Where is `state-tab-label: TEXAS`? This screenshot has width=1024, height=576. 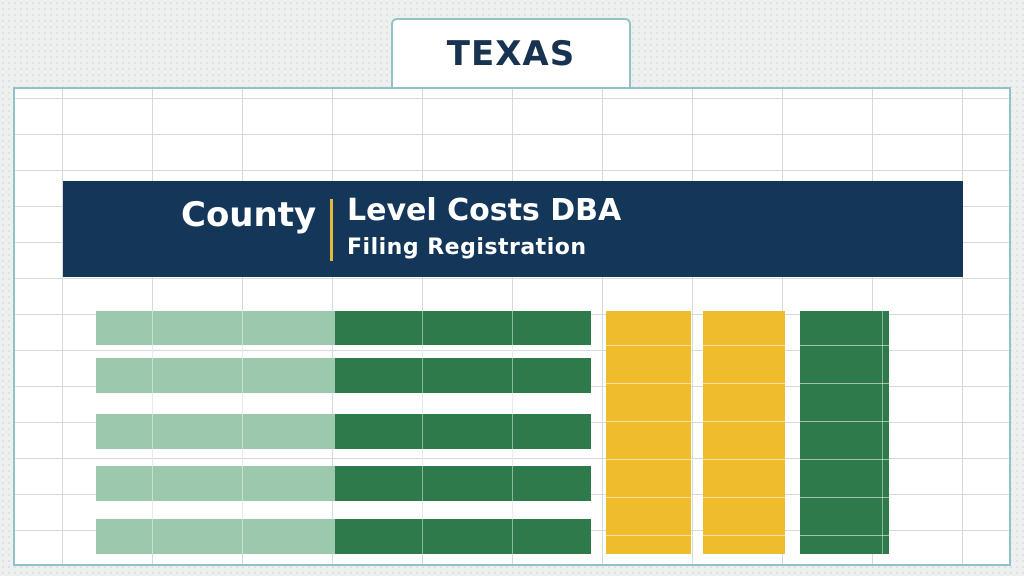
state-tab-label: TEXAS is located at coordinates (511, 54).